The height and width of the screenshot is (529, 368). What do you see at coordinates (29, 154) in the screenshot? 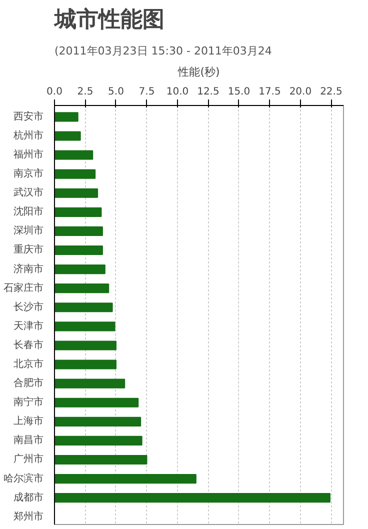
I see `y-tick-label: 福州市` at bounding box center [29, 154].